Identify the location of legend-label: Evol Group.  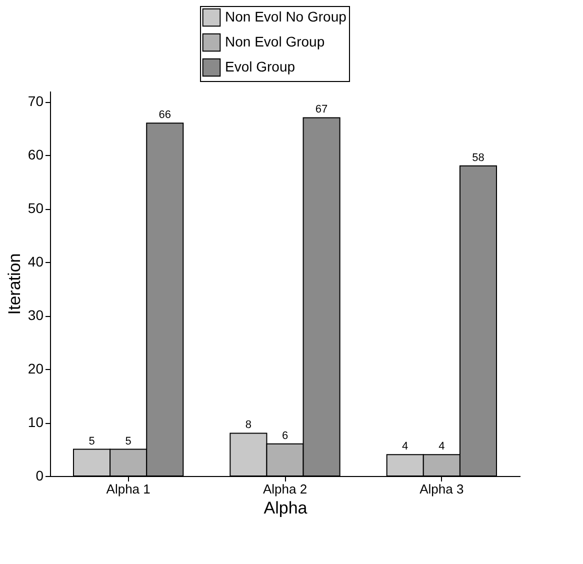
(260, 66).